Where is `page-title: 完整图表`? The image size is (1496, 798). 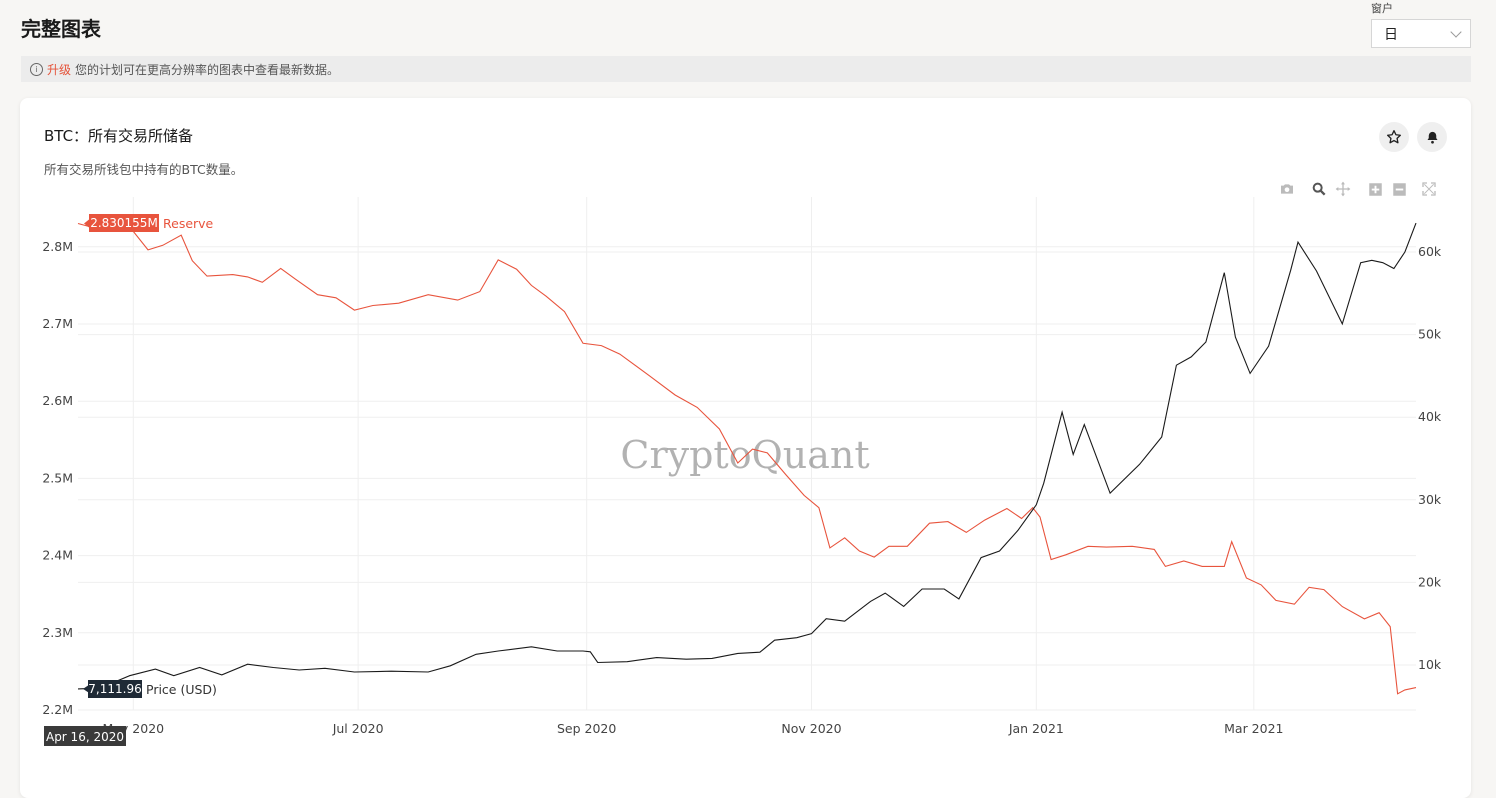 page-title: 完整图表 is located at coordinates (61, 29).